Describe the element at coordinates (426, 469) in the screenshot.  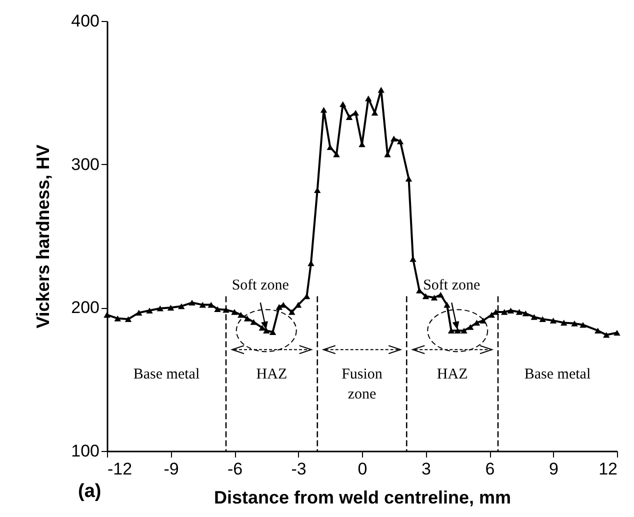
I see `x-tick-label: 3` at that location.